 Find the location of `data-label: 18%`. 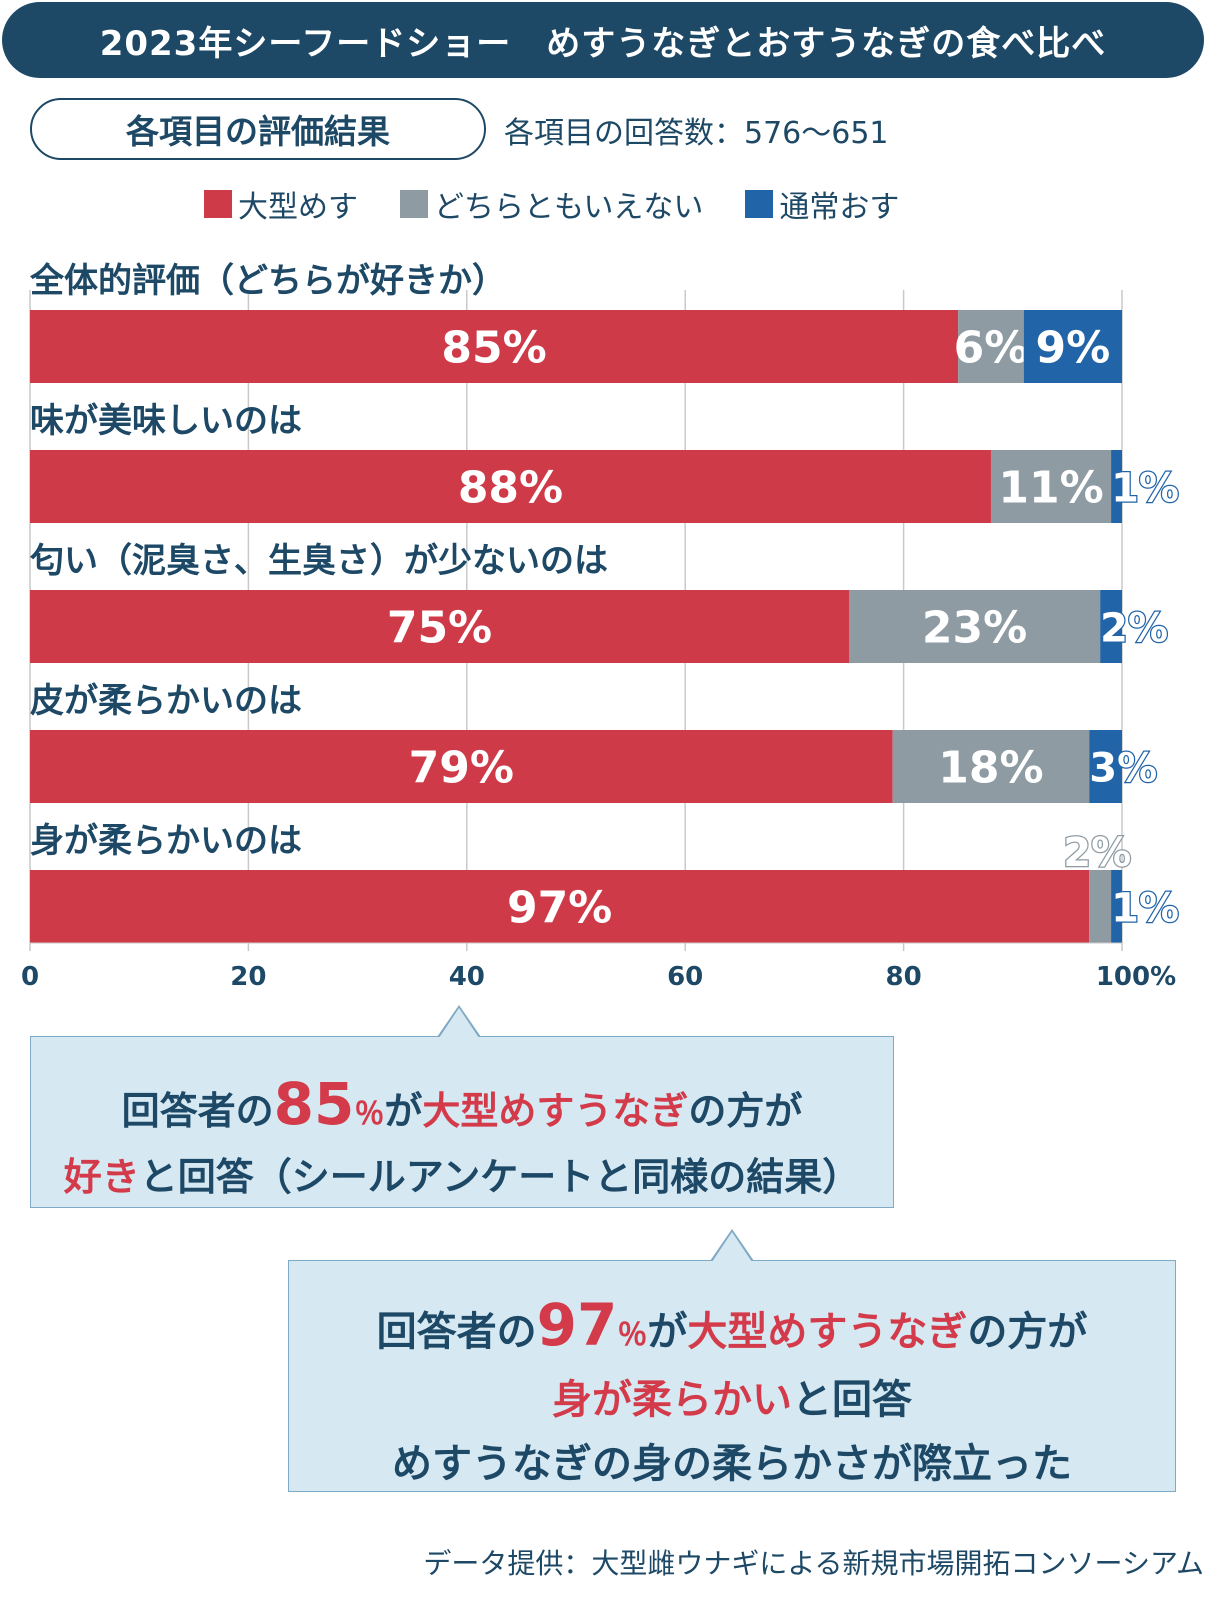

data-label: 18% is located at coordinates (990, 768).